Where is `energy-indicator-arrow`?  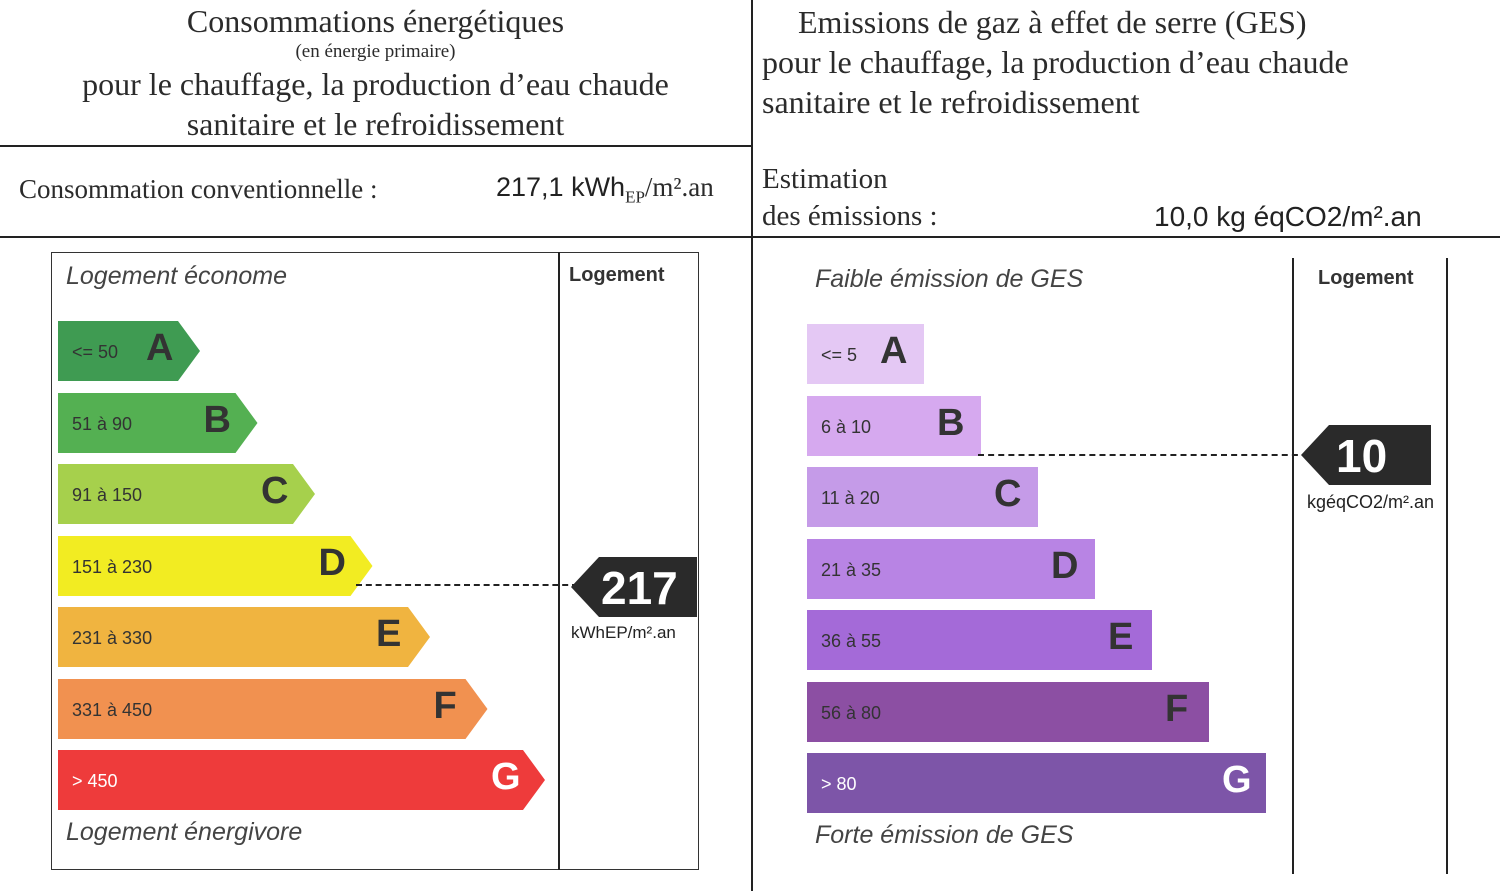 energy-indicator-arrow is located at coordinates (634, 587).